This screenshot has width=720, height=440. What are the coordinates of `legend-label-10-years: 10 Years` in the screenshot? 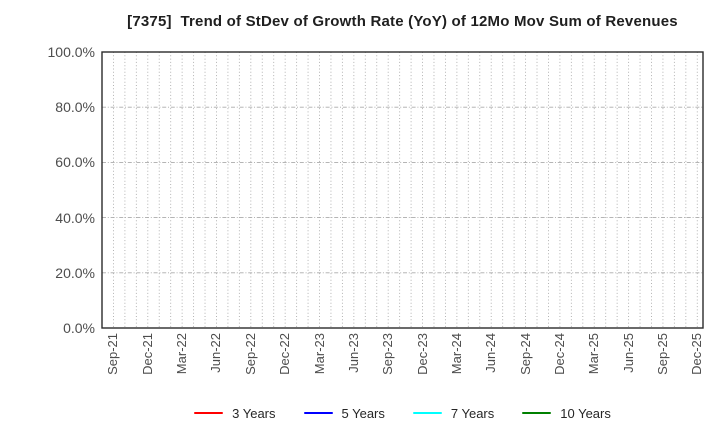 It's located at (585, 413).